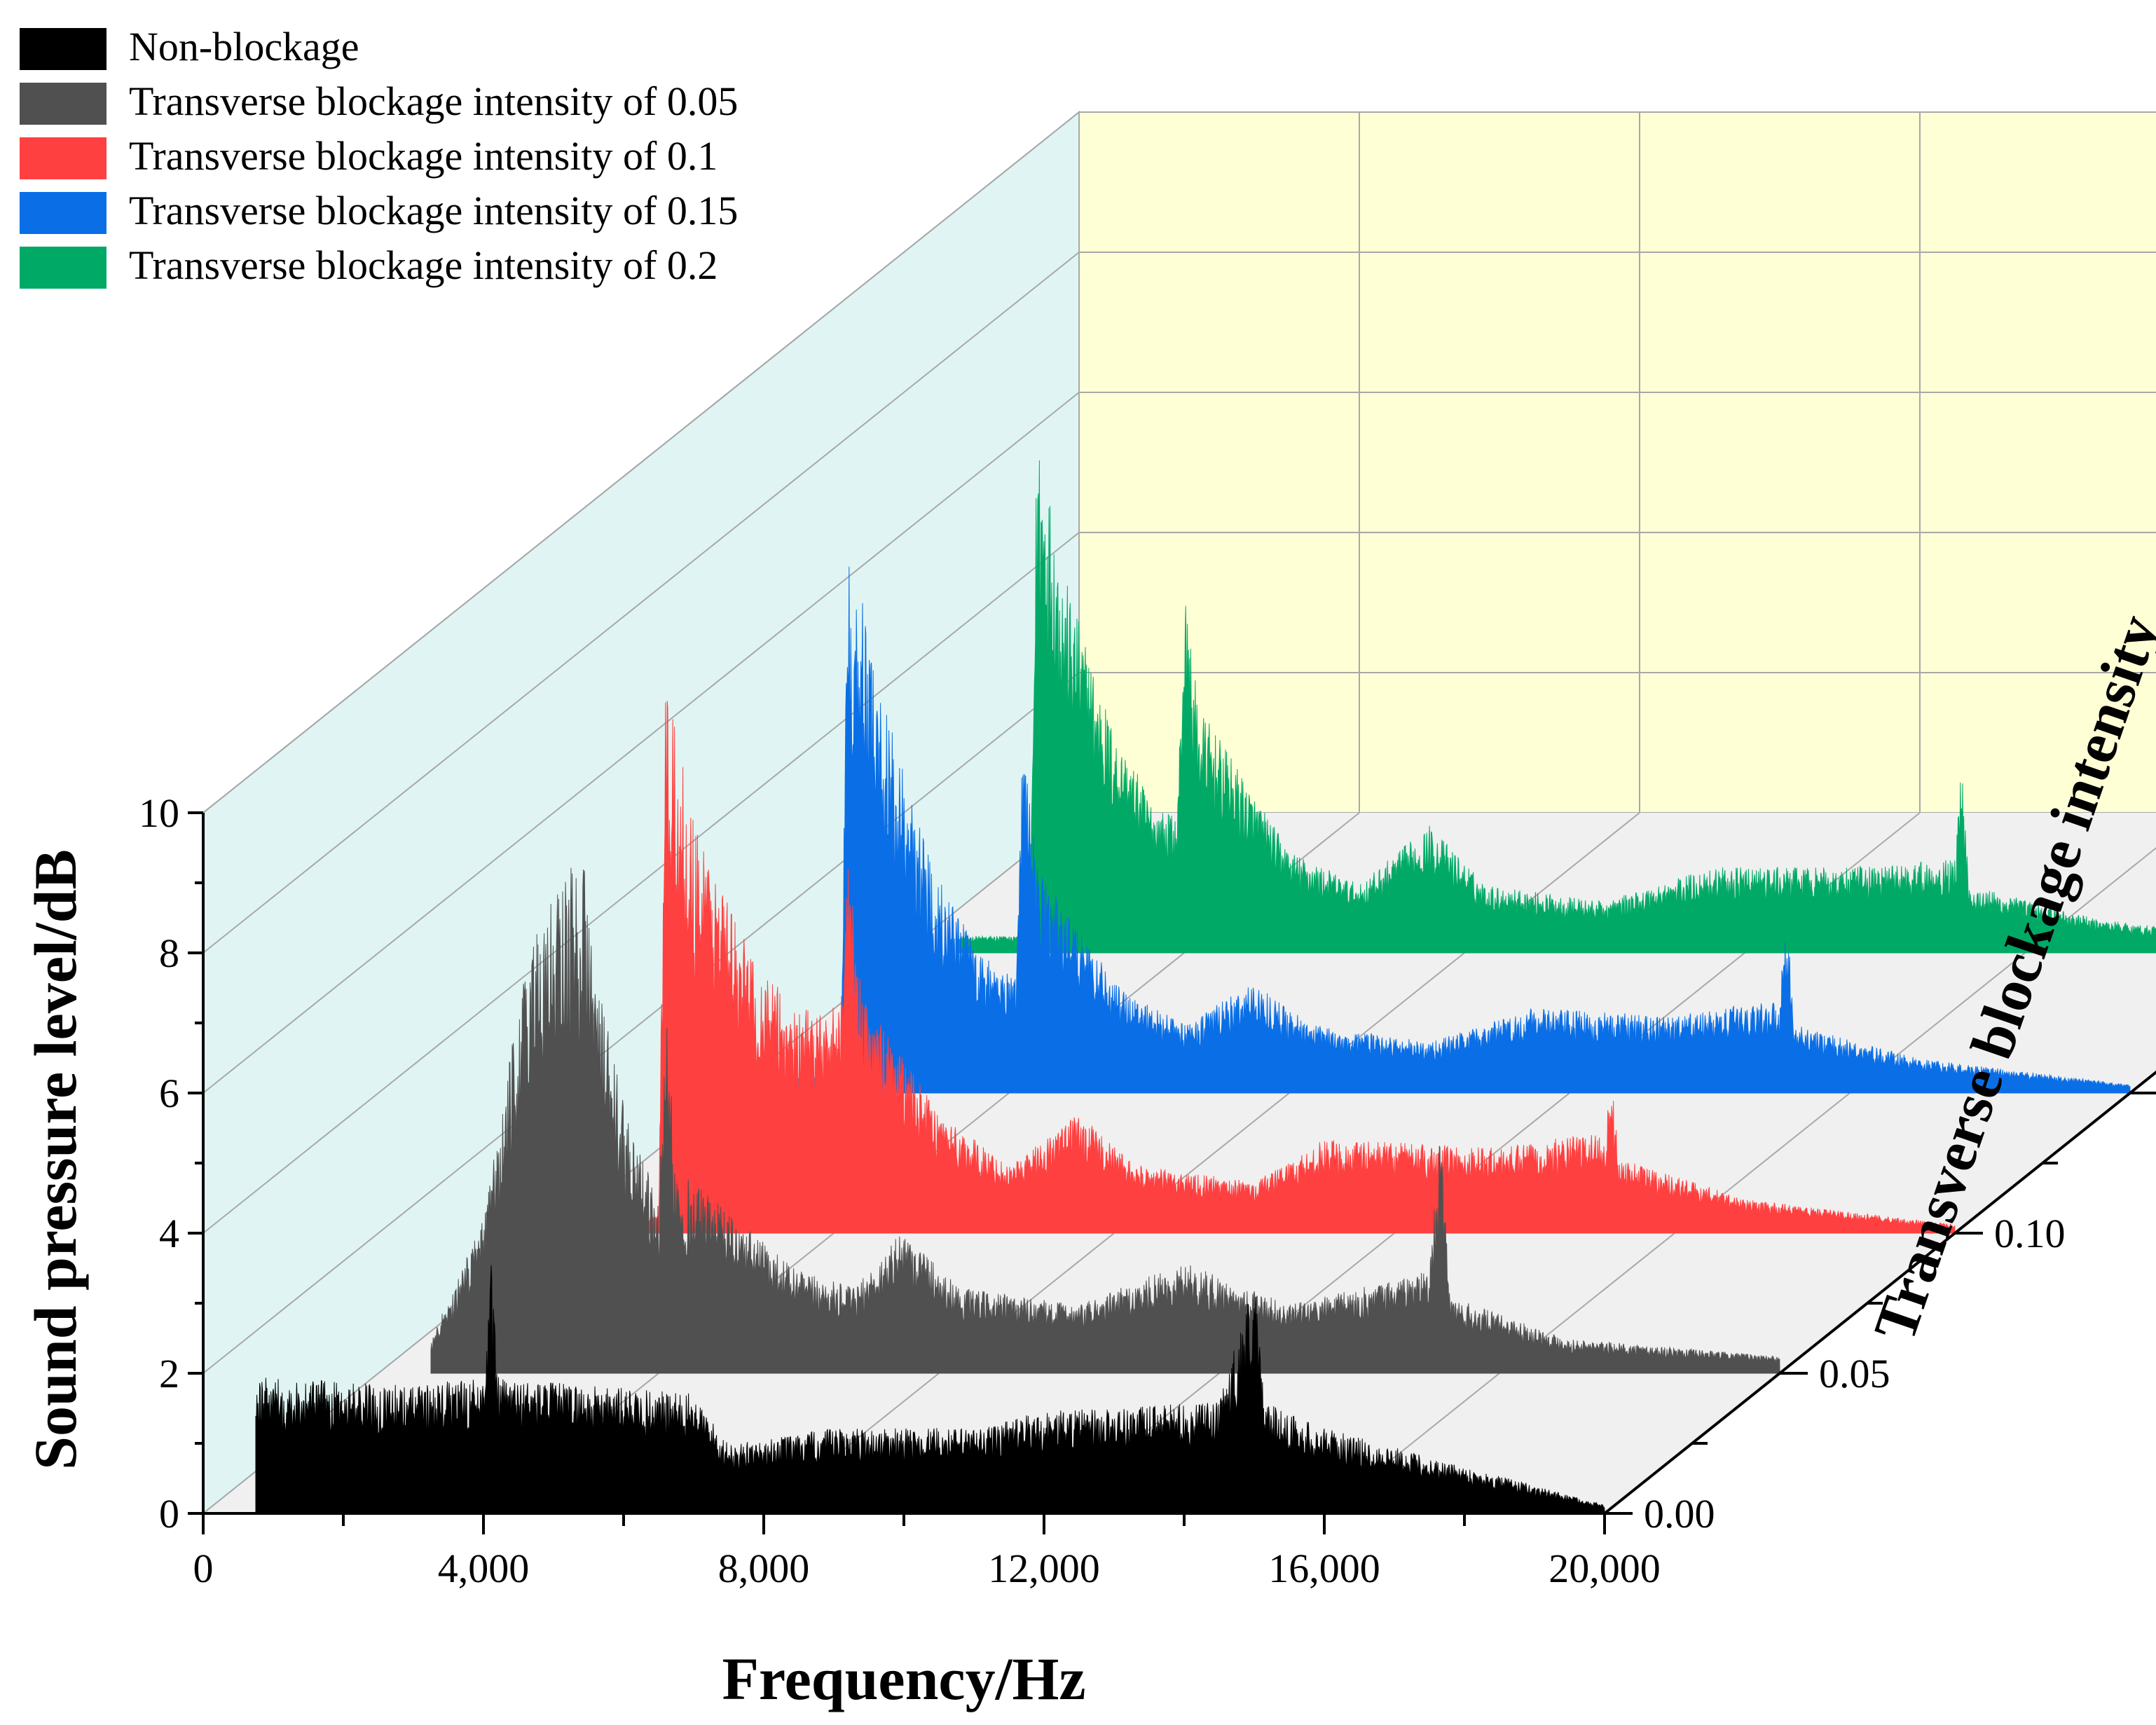 The height and width of the screenshot is (1725, 2156). I want to click on legend-label: Transverse blockage intensity of 0.15, so click(433, 210).